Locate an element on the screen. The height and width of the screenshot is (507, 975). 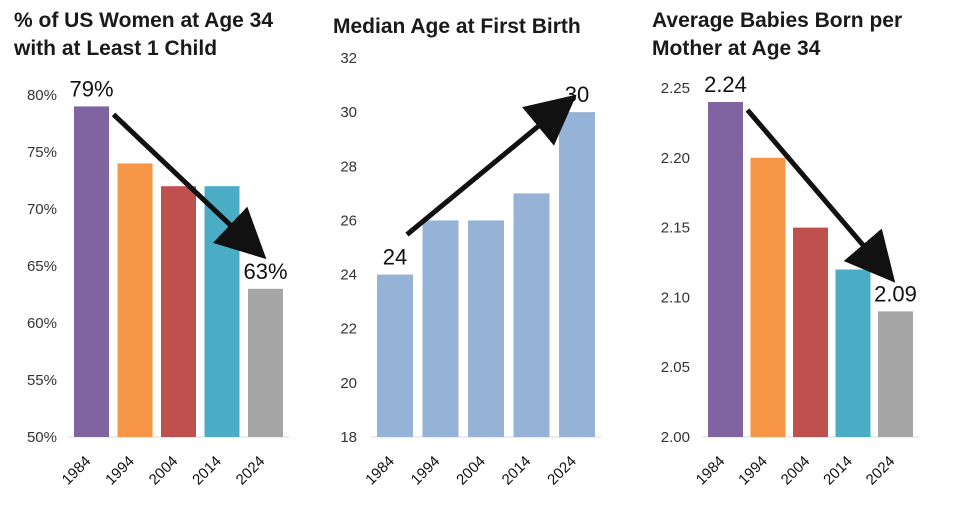
y-tick-label: 20 is located at coordinates (348, 383).